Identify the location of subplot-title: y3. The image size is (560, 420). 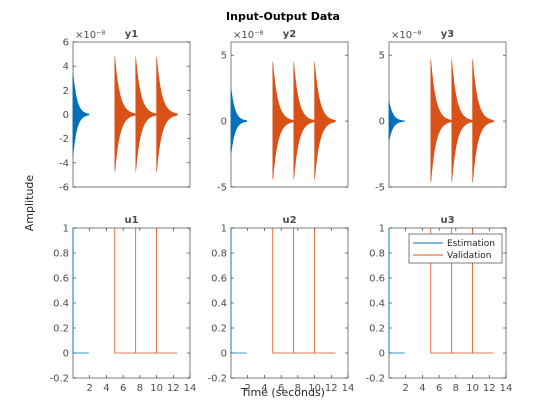
(448, 34).